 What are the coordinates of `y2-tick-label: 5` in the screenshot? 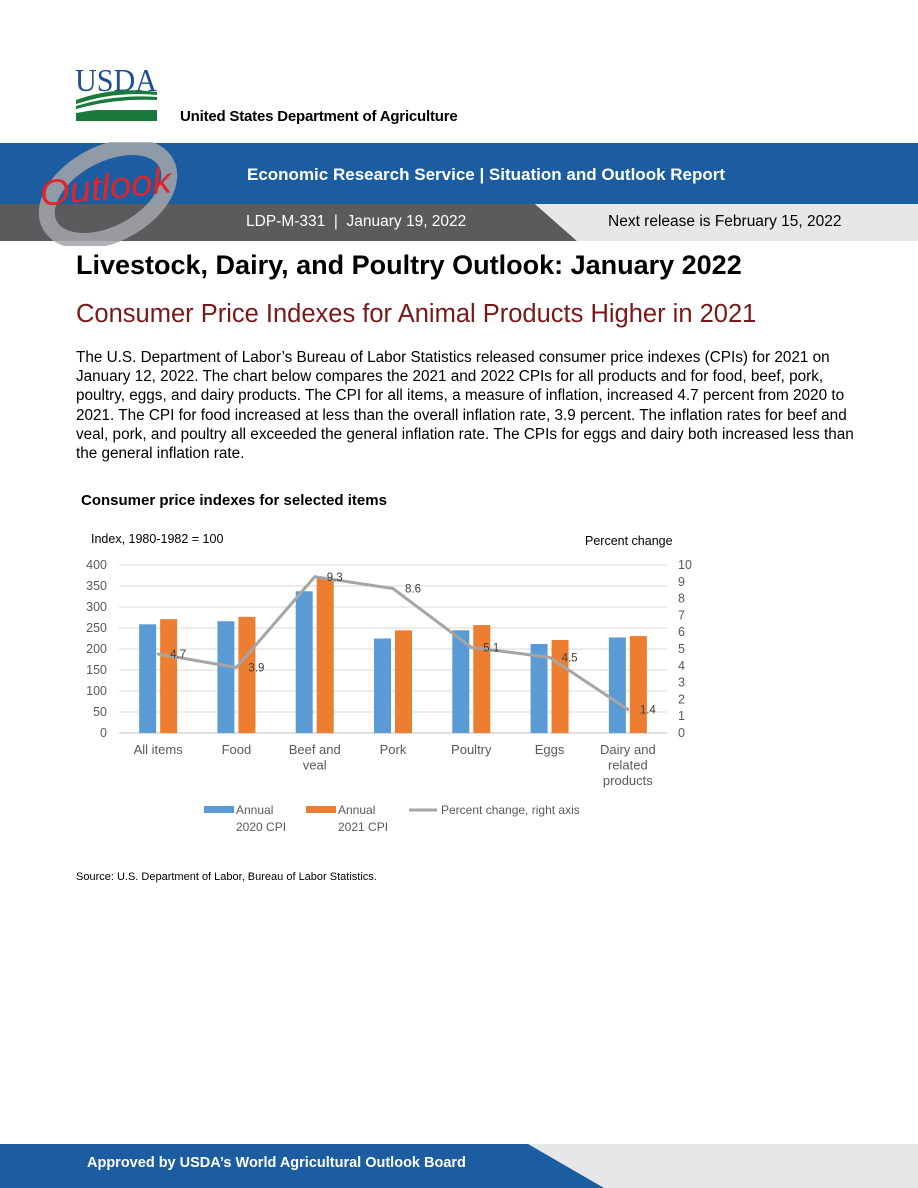 It's located at (681, 649).